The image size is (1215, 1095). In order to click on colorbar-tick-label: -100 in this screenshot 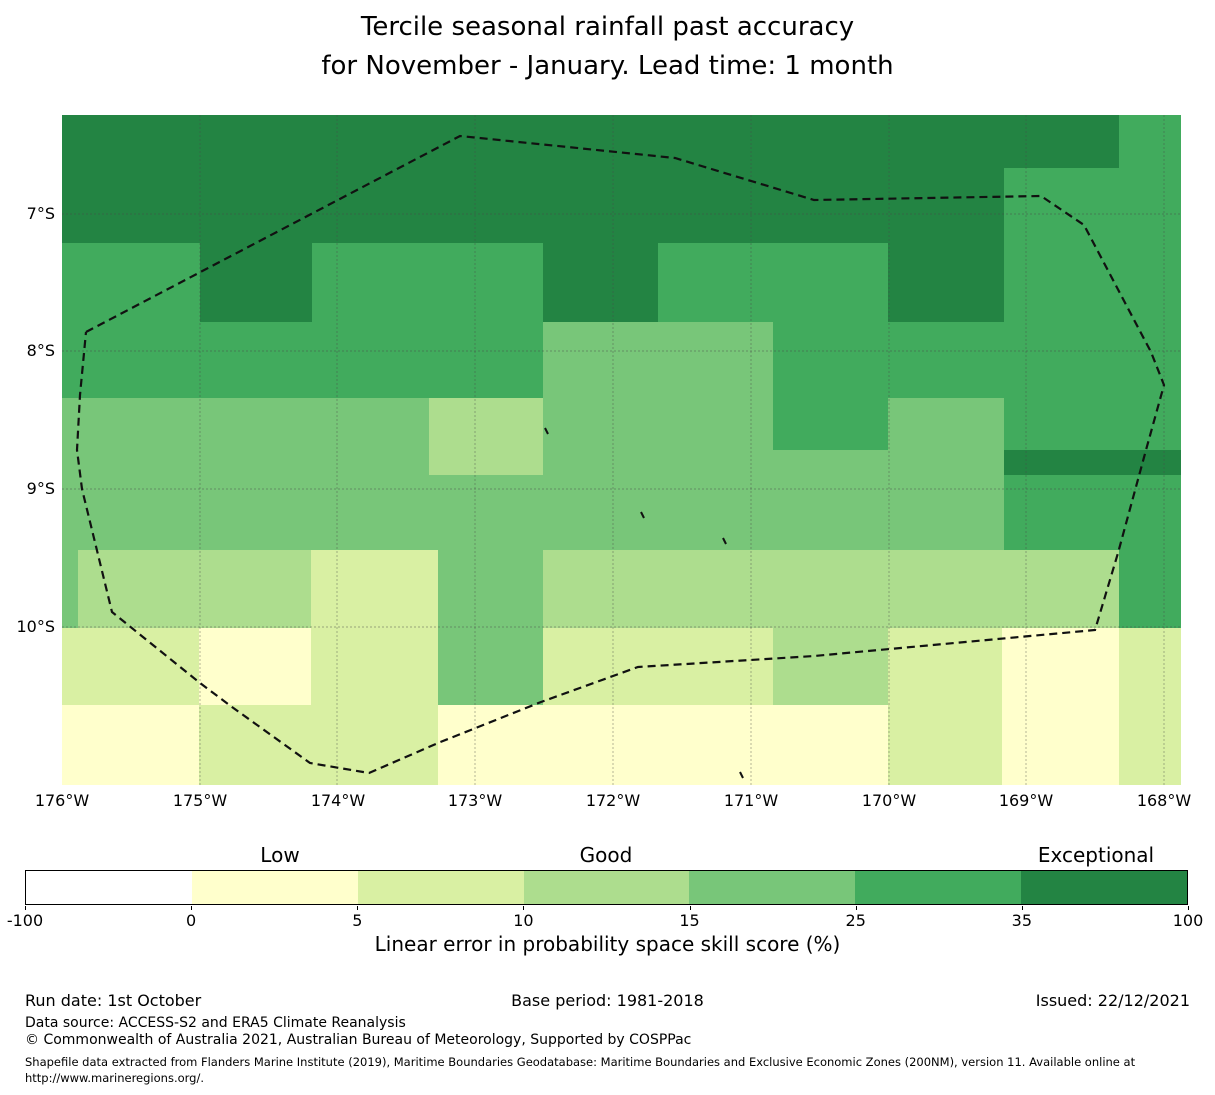, I will do `click(25, 920)`.